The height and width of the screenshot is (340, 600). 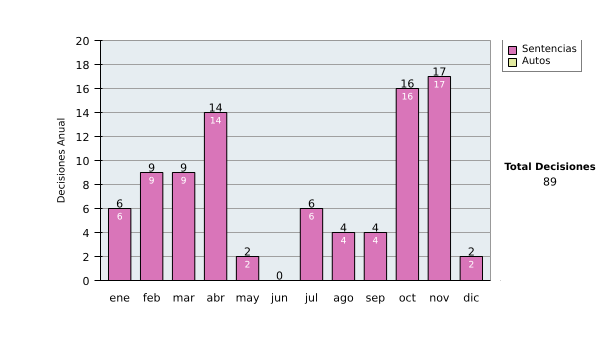 What do you see at coordinates (83, 41) in the screenshot?
I see `y-tick-label: 20` at bounding box center [83, 41].